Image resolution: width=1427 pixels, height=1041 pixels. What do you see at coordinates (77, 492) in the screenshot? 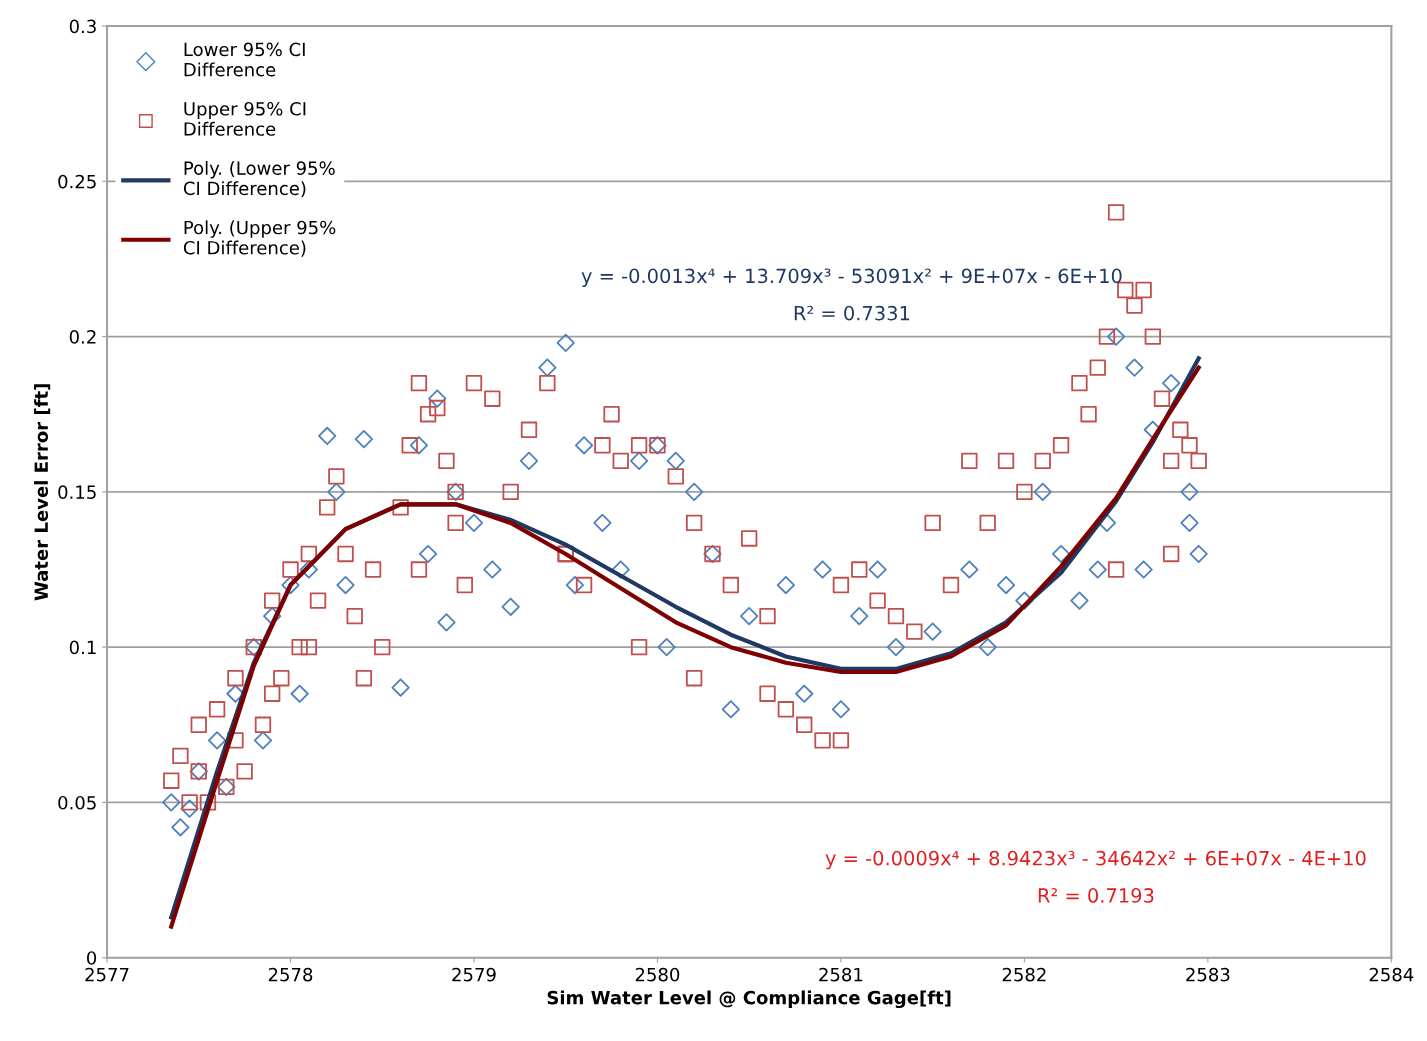
I see `y-tick-label: 0.15` at bounding box center [77, 492].